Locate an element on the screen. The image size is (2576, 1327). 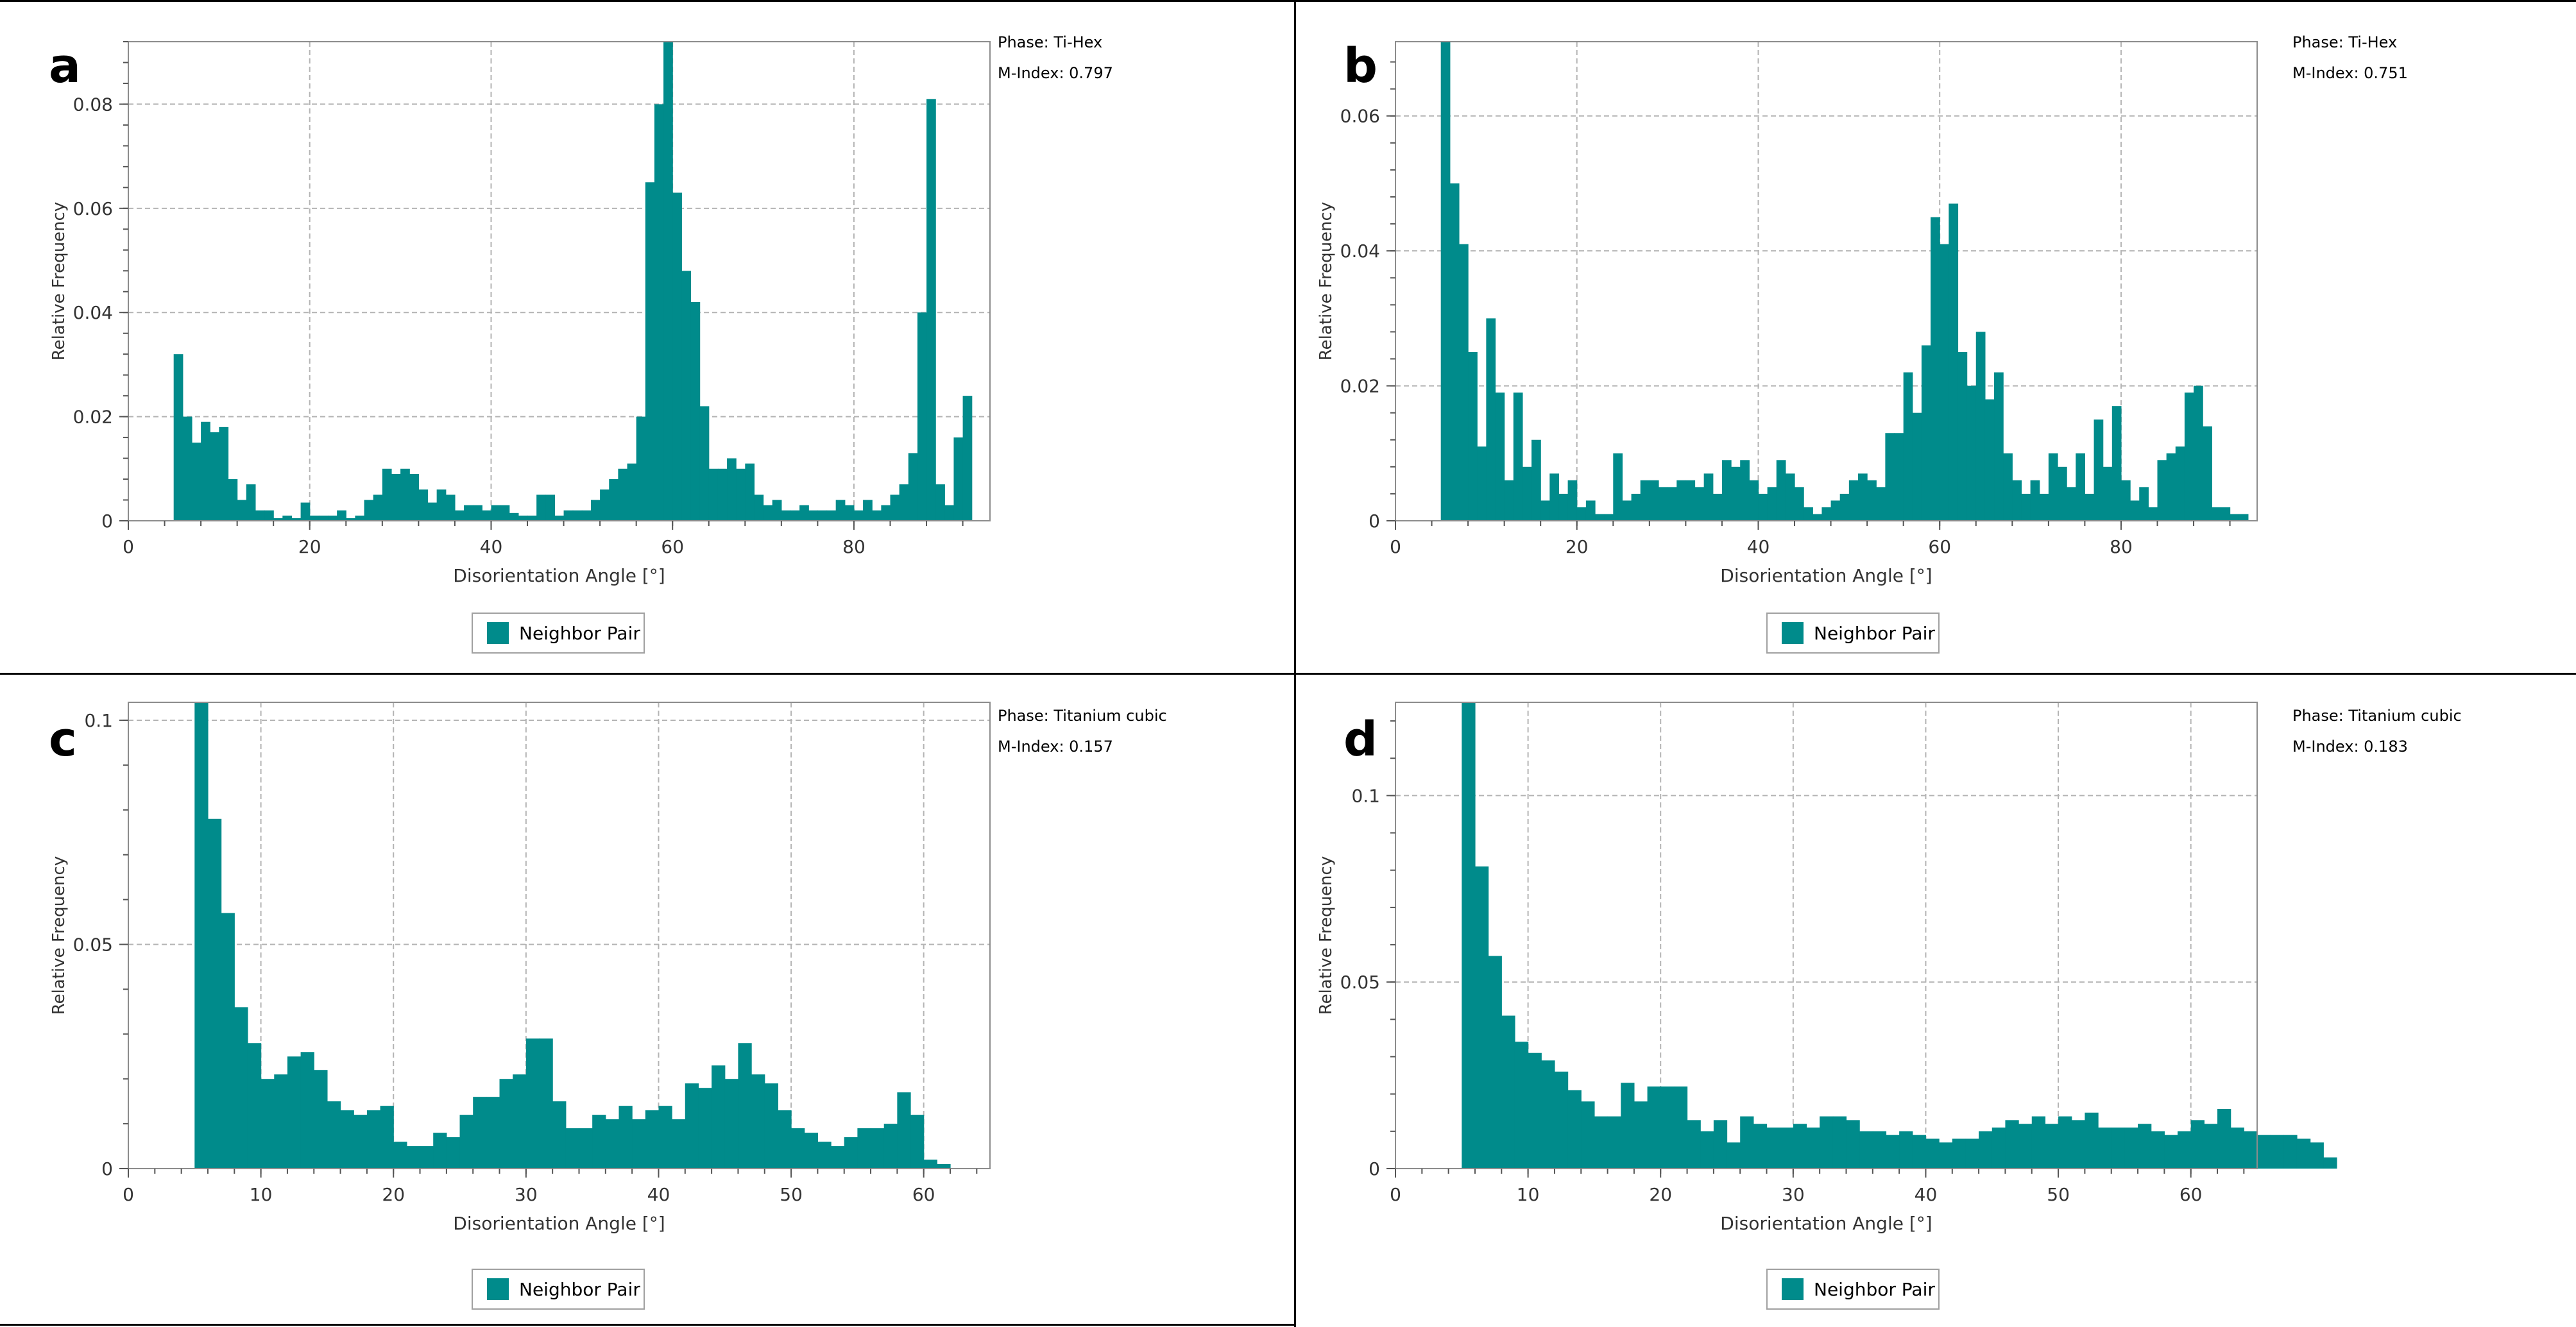
y-tick-label: 0 is located at coordinates (1374, 521).